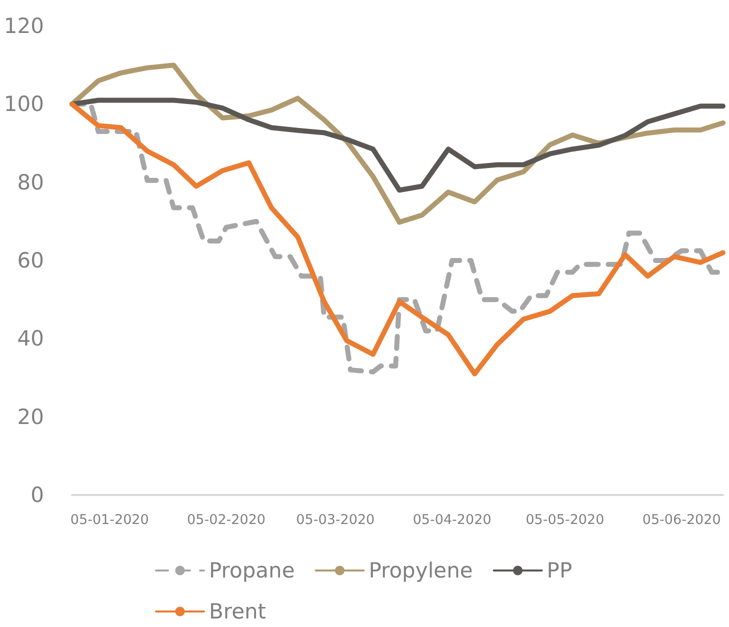  I want to click on x-tick-label: 05-02-2020, so click(226, 520).